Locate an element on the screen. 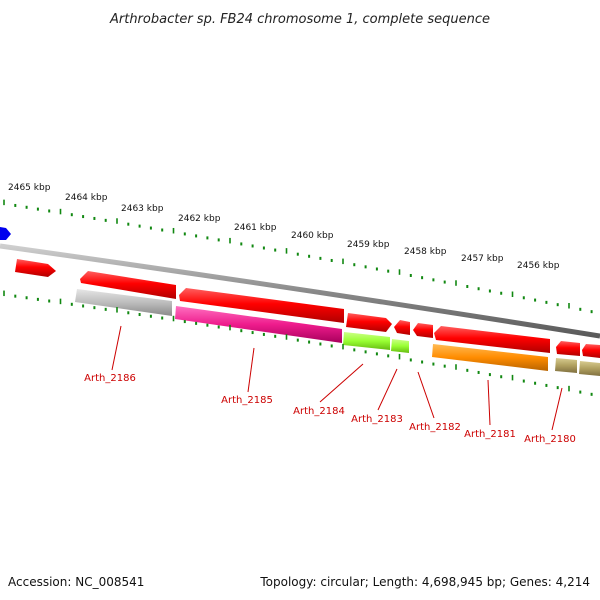 This screenshot has height=600, width=600. scale-label-2464: 2464 kbp is located at coordinates (86, 198).